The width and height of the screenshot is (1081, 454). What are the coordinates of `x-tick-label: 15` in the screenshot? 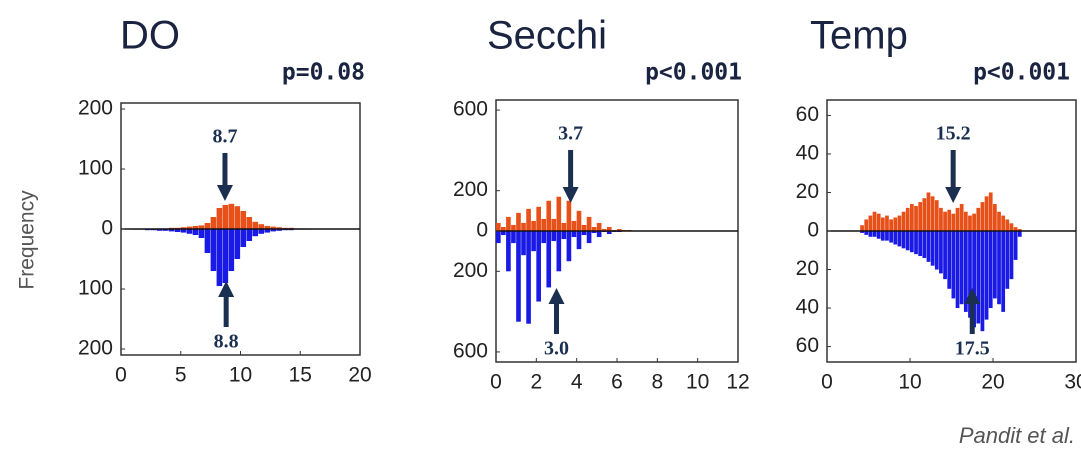 It's located at (300, 375).